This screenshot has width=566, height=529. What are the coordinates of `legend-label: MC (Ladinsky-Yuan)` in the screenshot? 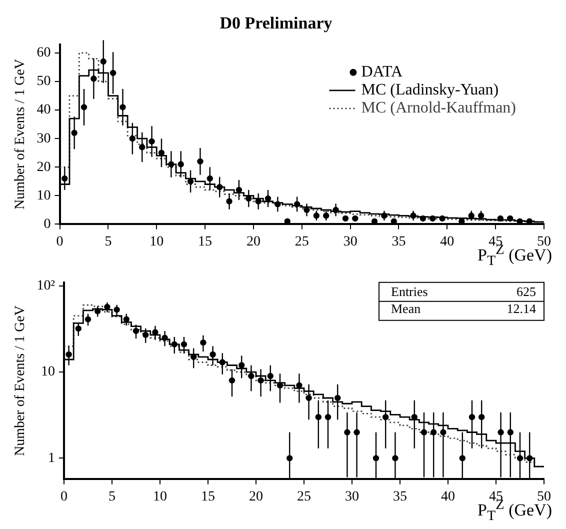 It's located at (430, 90).